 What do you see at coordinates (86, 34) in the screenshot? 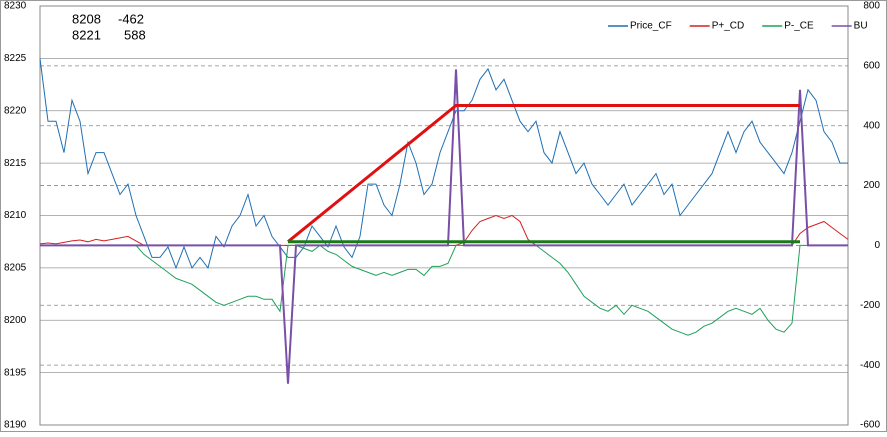
I see `info-text: 8221` at bounding box center [86, 34].